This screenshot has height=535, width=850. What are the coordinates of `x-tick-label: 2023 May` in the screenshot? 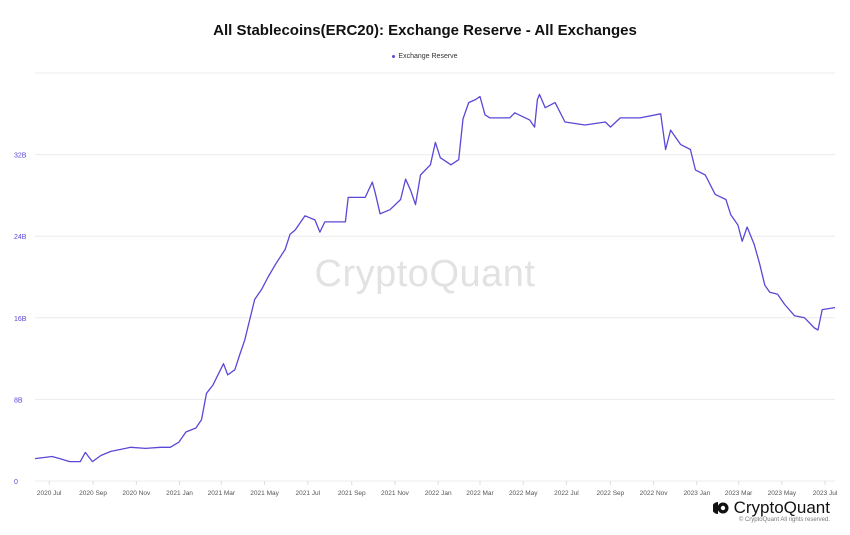 It's located at (782, 493).